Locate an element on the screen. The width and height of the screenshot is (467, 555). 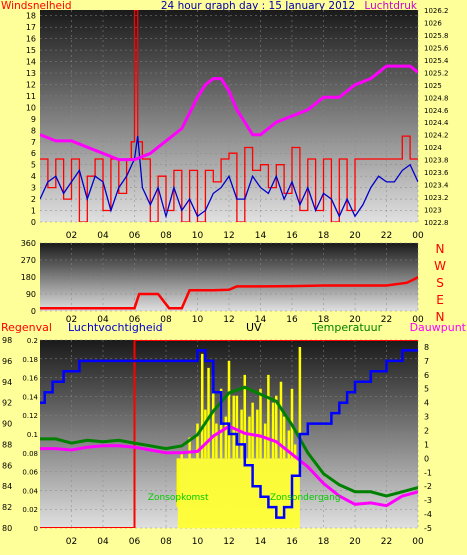
rain-tick-label: 0.14 is located at coordinates (30, 397).